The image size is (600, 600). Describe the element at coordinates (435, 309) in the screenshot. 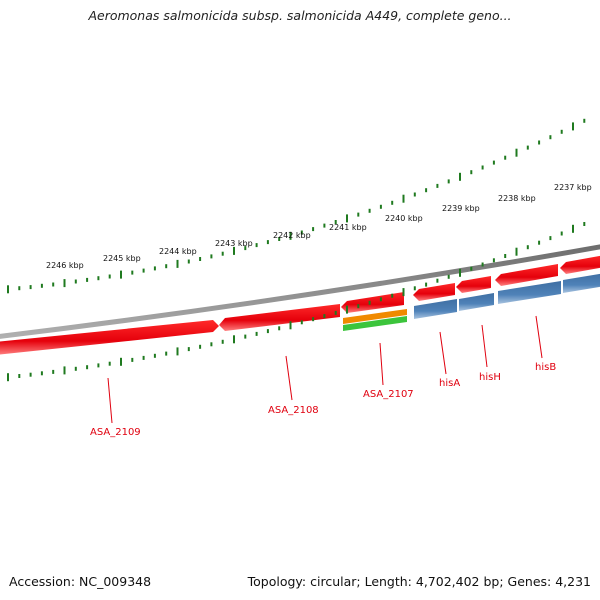

I see `feature-blue-hisA` at that location.